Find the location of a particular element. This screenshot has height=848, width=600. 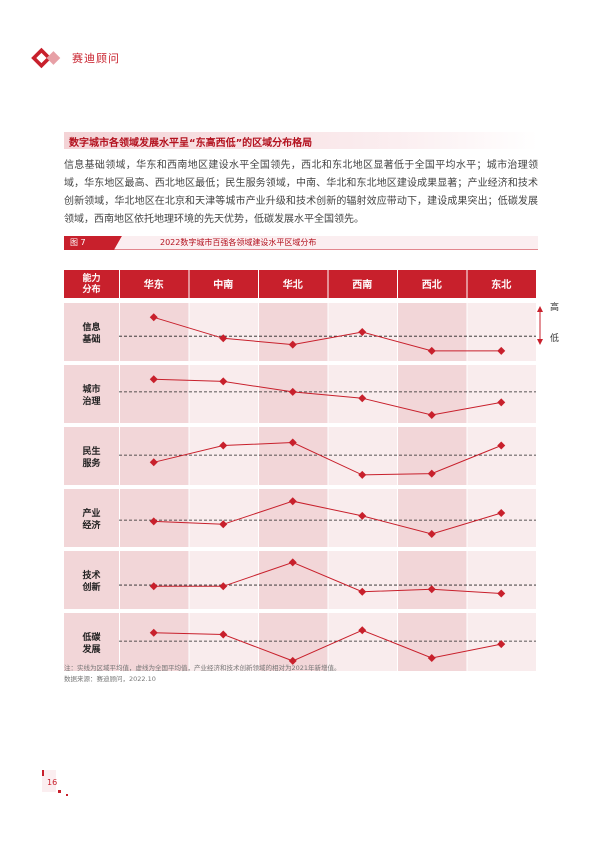

row-label: 治理 is located at coordinates (91, 401).